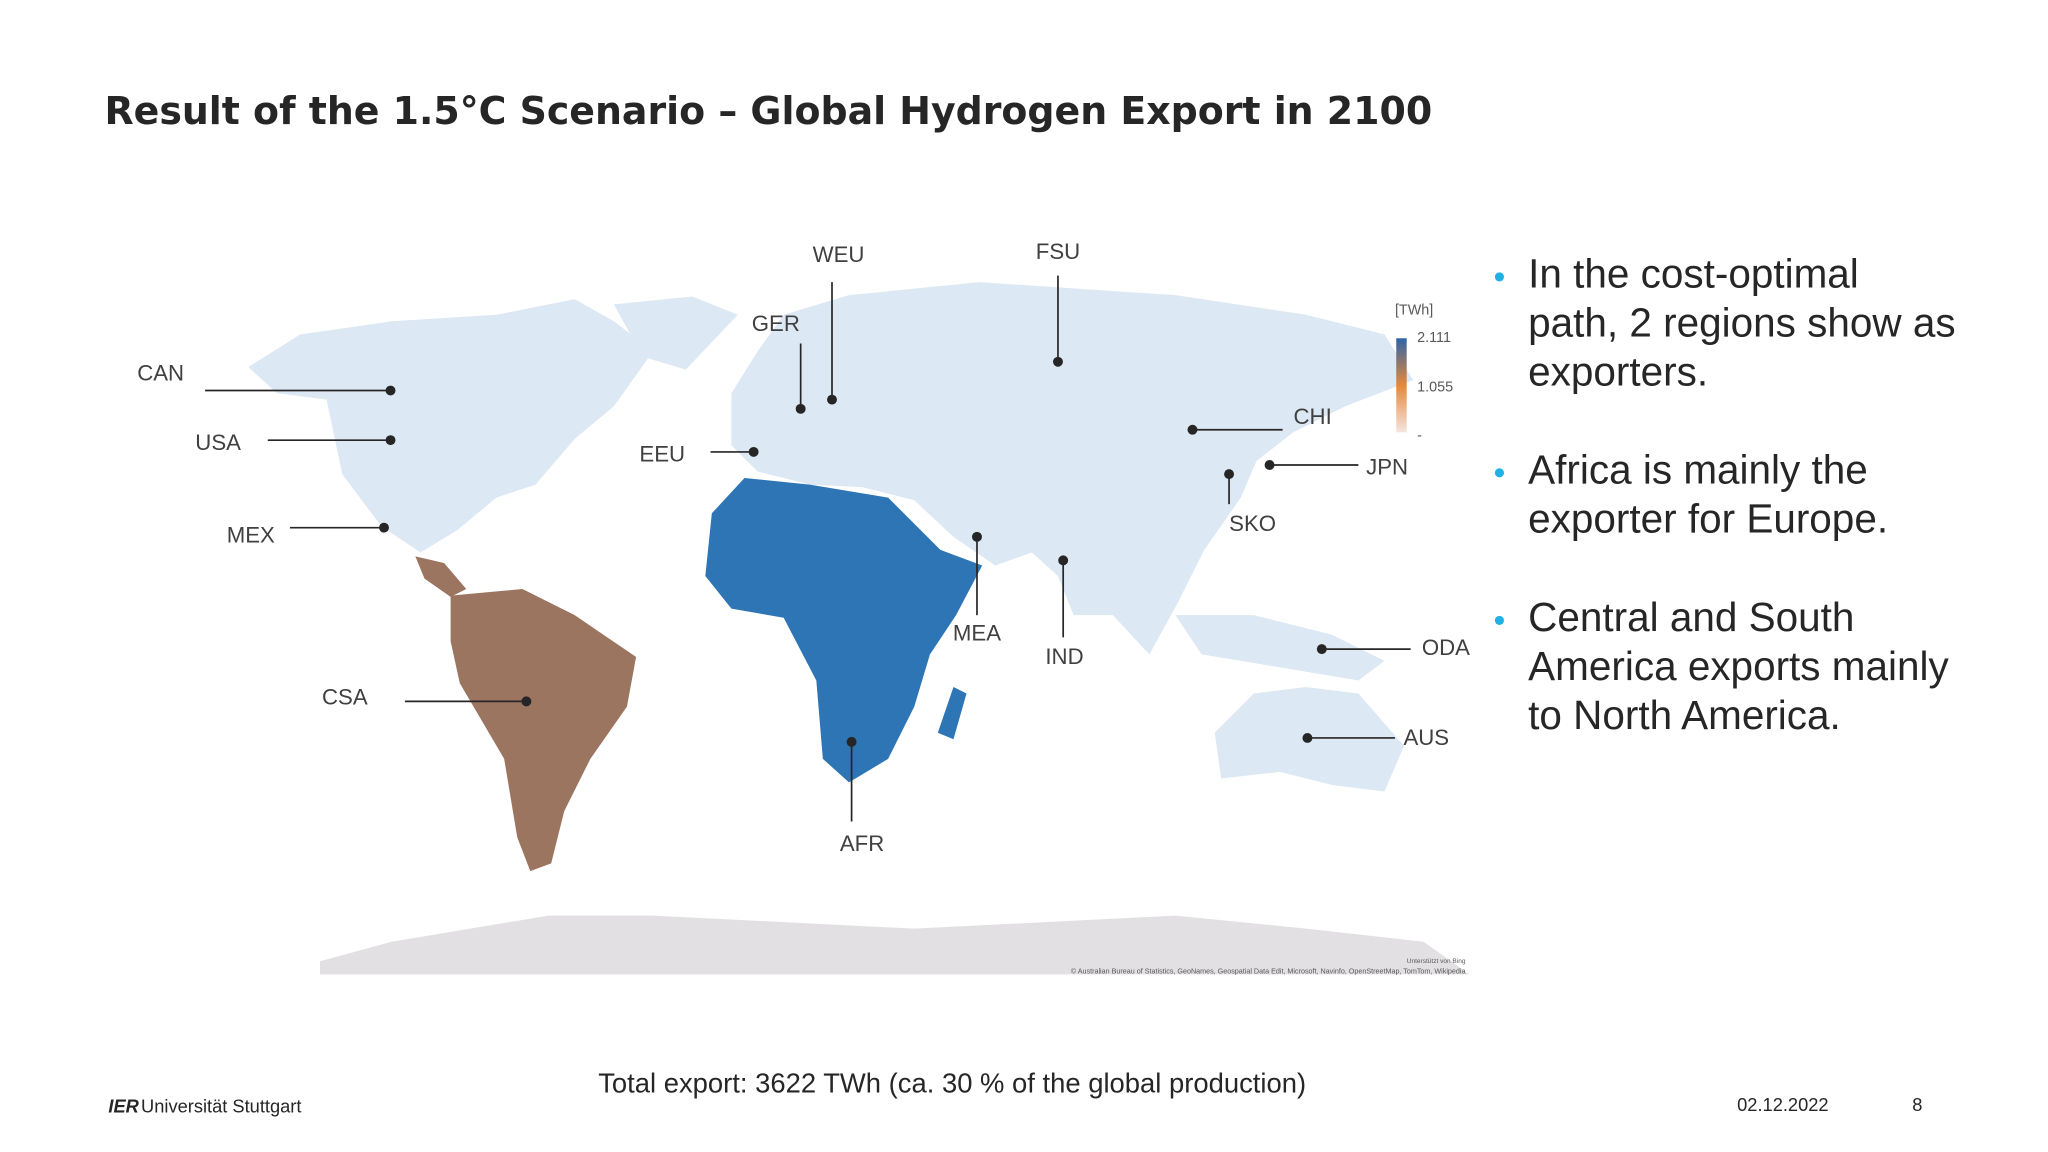 The height and width of the screenshot is (1152, 2048). Describe the element at coordinates (675, 333) in the screenshot. I see `greenland` at that location.